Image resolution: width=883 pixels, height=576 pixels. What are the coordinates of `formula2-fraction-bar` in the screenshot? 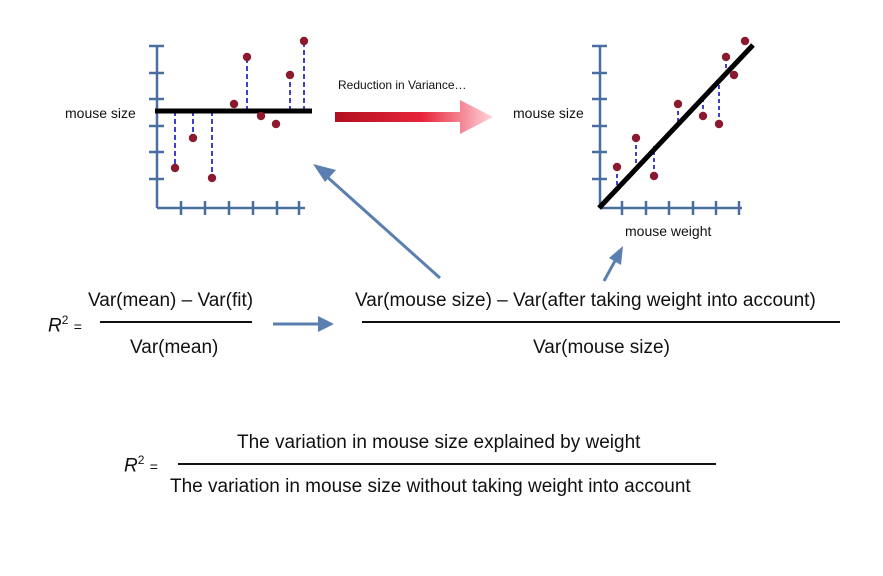 It's located at (601, 322).